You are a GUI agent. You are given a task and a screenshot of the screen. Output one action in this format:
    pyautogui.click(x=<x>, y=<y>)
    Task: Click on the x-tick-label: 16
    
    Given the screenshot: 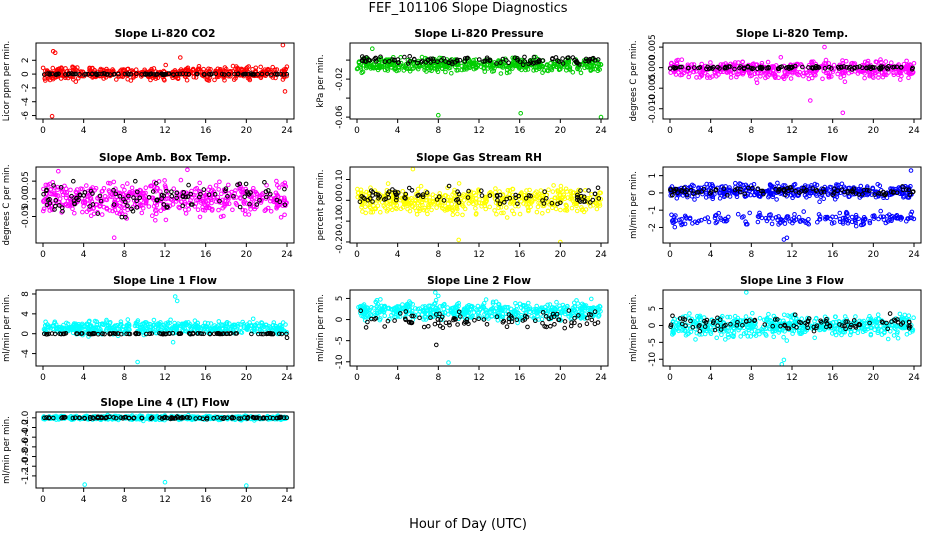 What is the action you would take?
    pyautogui.click(x=206, y=378)
    